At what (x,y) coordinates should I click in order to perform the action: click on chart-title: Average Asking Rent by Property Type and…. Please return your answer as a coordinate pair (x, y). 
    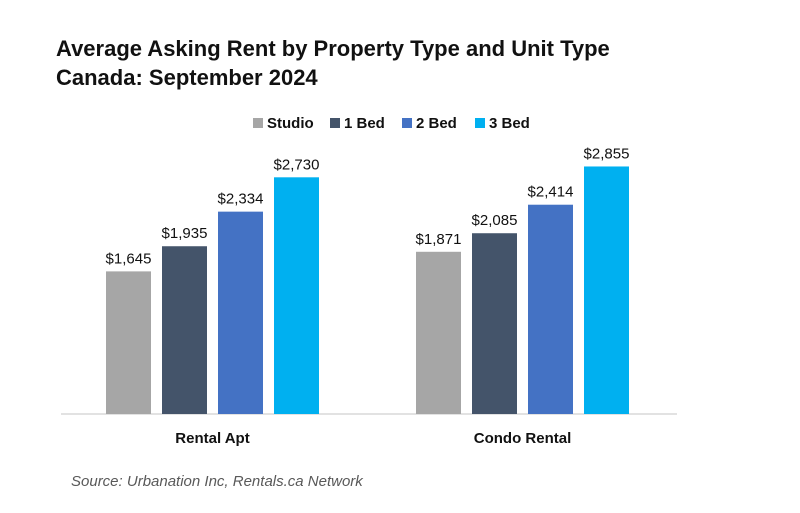
    Looking at the image, I should click on (333, 48).